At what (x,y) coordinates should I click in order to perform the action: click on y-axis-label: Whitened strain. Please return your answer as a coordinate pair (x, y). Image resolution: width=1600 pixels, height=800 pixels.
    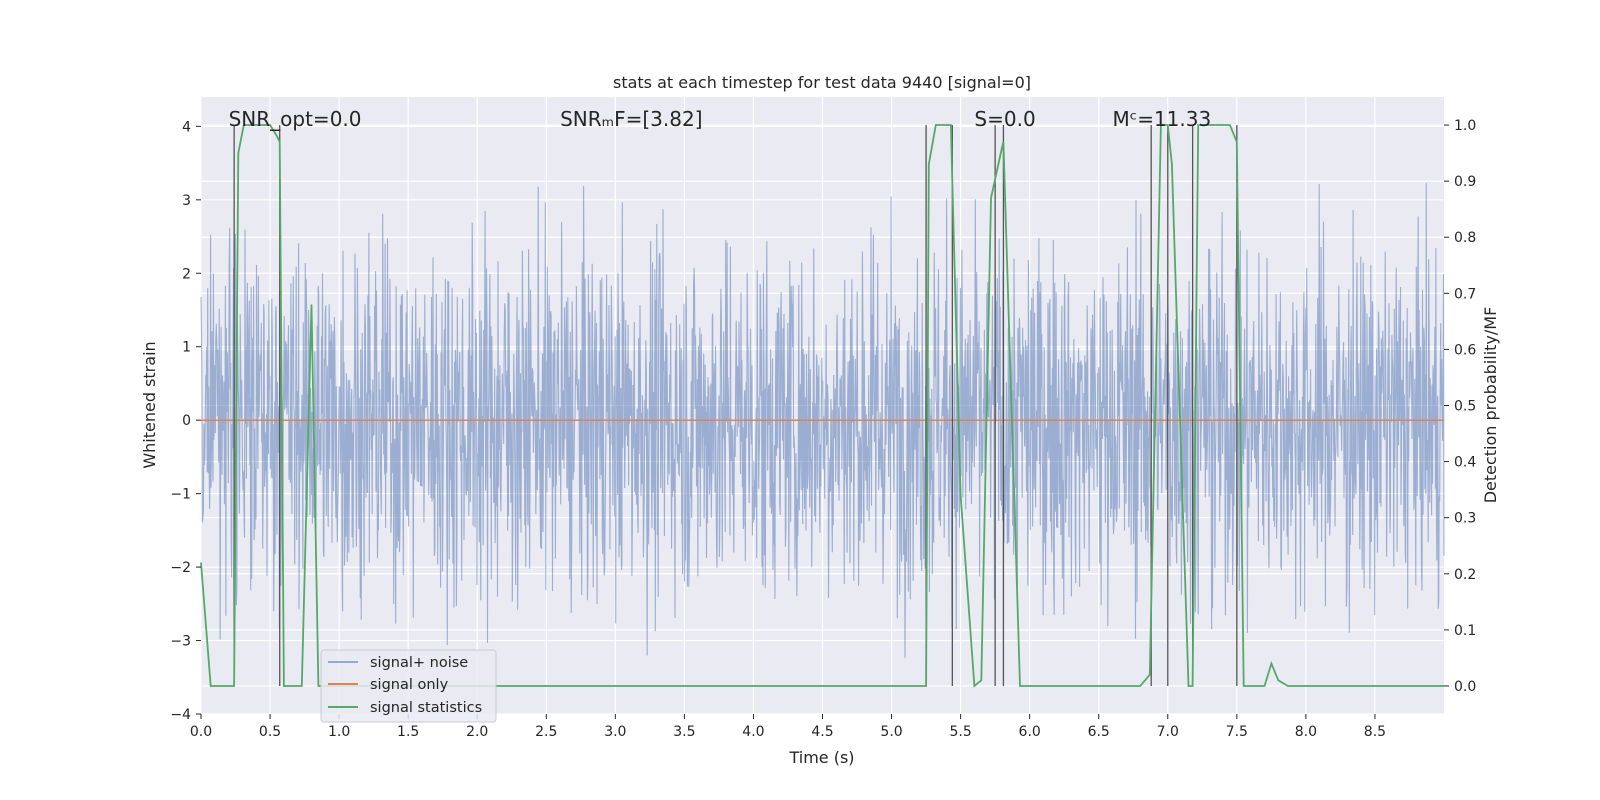
    Looking at the image, I should click on (149, 404).